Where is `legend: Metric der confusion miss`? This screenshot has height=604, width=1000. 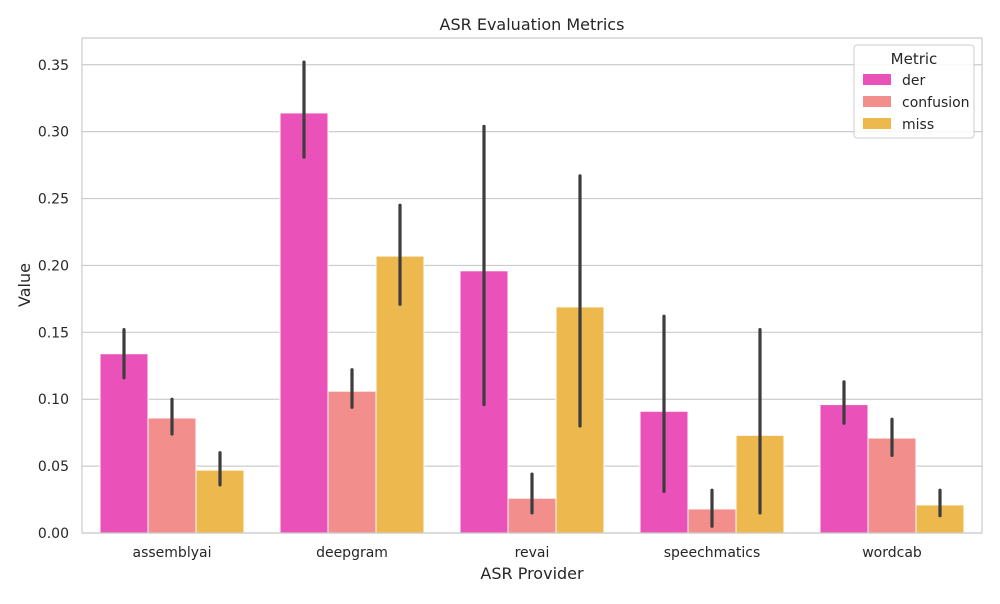
legend: Metric der confusion miss is located at coordinates (914, 91).